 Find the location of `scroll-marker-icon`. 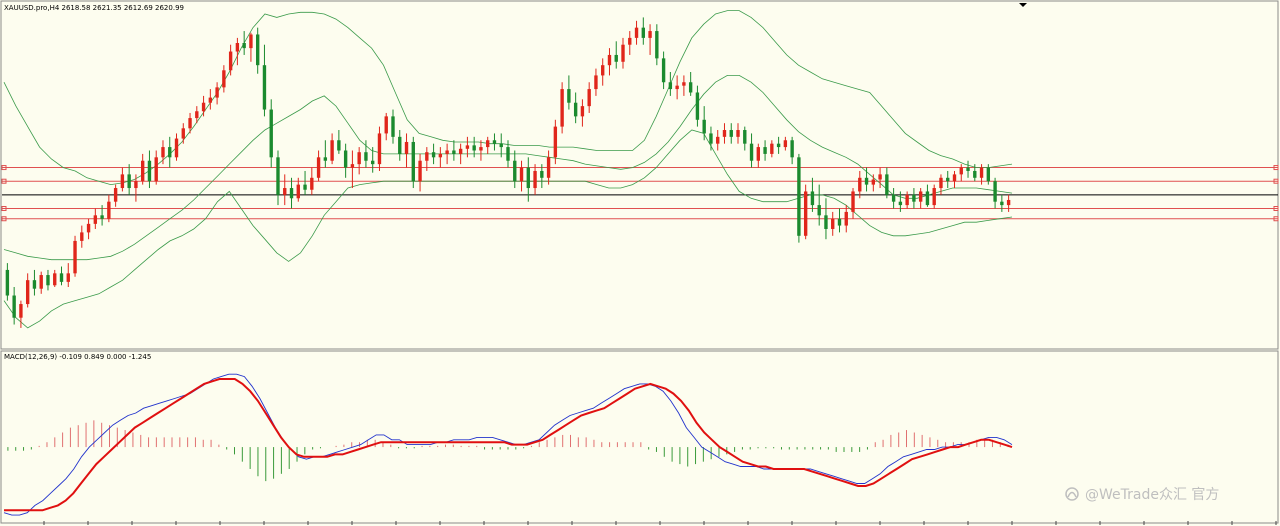

scroll-marker-icon is located at coordinates (1023, 5).